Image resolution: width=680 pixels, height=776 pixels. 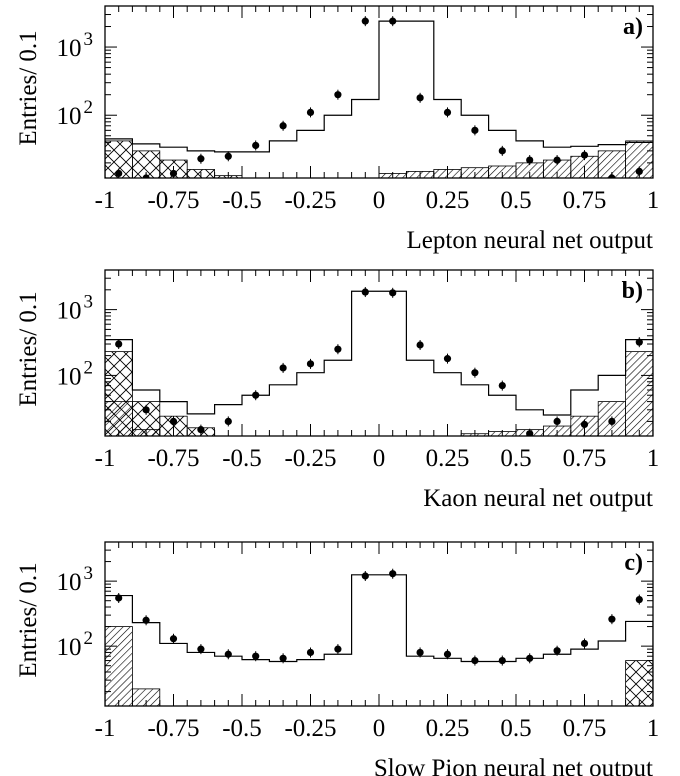 What do you see at coordinates (639, 683) in the screenshot?
I see `hatched-cross-bar` at bounding box center [639, 683].